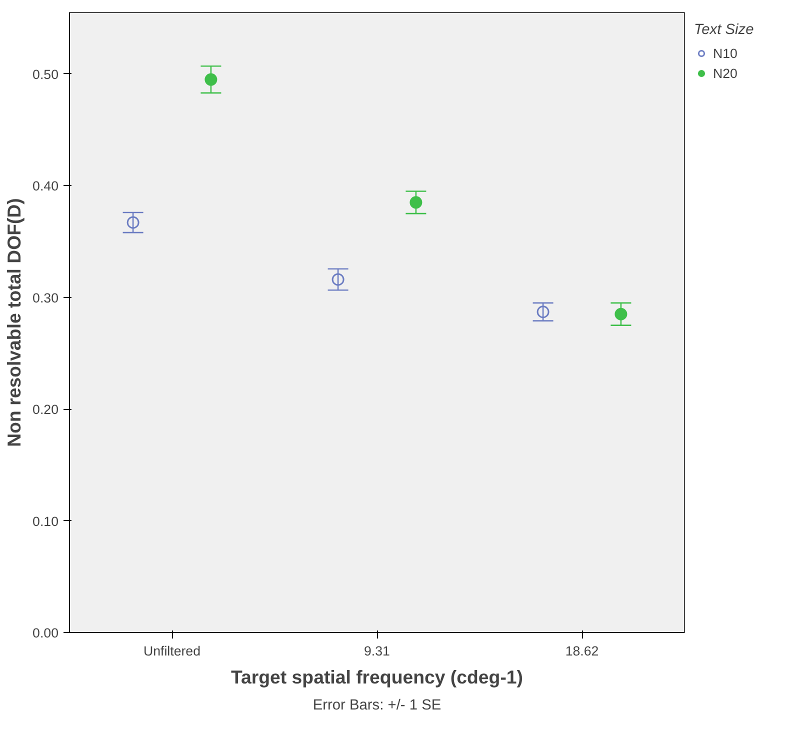 Image resolution: width=809 pixels, height=749 pixels. What do you see at coordinates (14, 322) in the screenshot?
I see `y-axis-title: Non resolvable total DOF(D)` at bounding box center [14, 322].